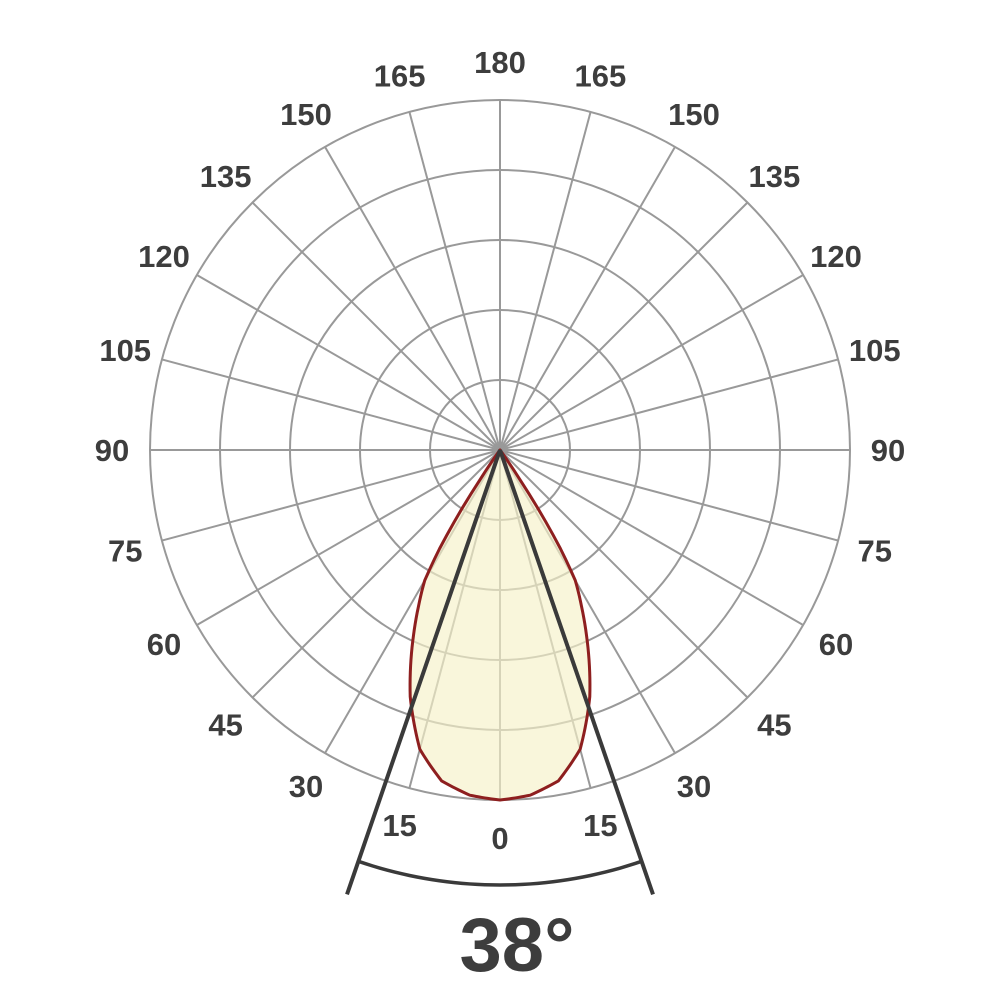 The width and height of the screenshot is (1000, 1000). I want to click on angle-tick-label-165-right: 165, so click(601, 75).